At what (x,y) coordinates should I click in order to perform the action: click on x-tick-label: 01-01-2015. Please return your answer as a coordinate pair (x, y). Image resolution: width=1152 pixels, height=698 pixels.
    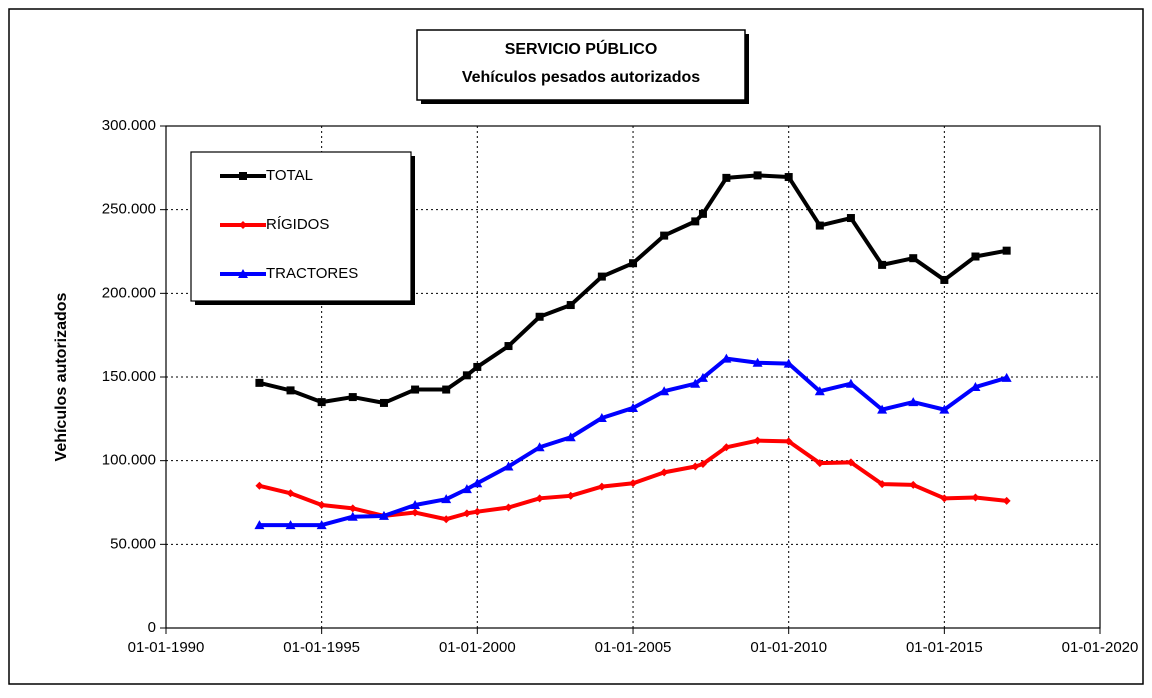
    Looking at the image, I should click on (944, 647).